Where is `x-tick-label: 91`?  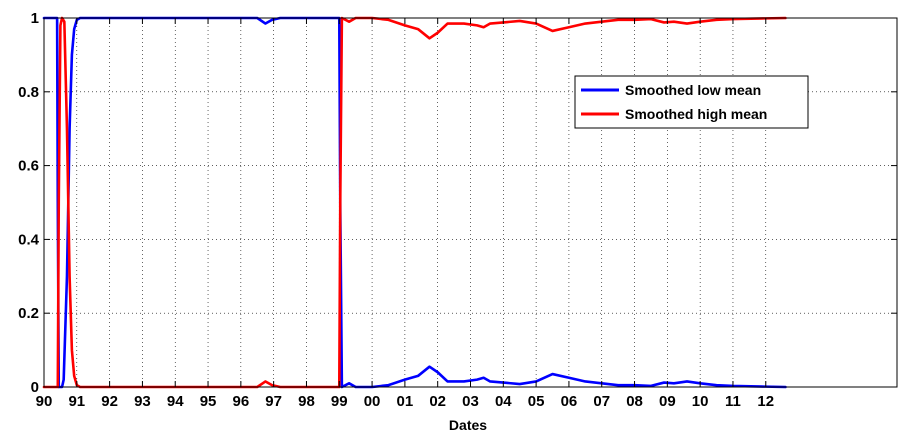
x-tick-label: 91 is located at coordinates (76, 401).